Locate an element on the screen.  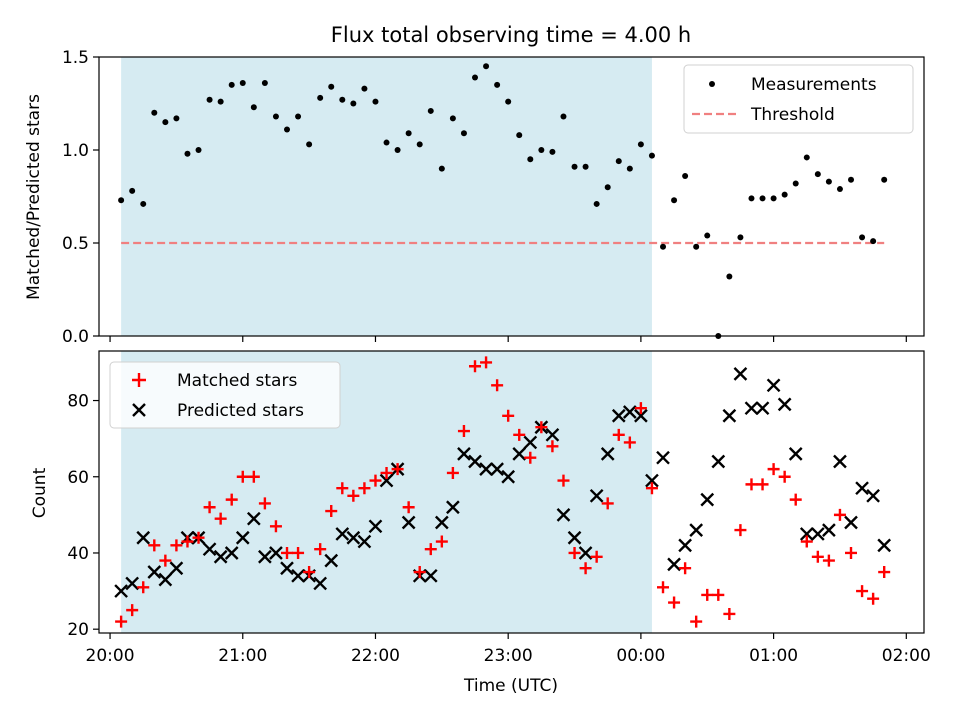
x-tick-label: 01:00 is located at coordinates (773, 656).